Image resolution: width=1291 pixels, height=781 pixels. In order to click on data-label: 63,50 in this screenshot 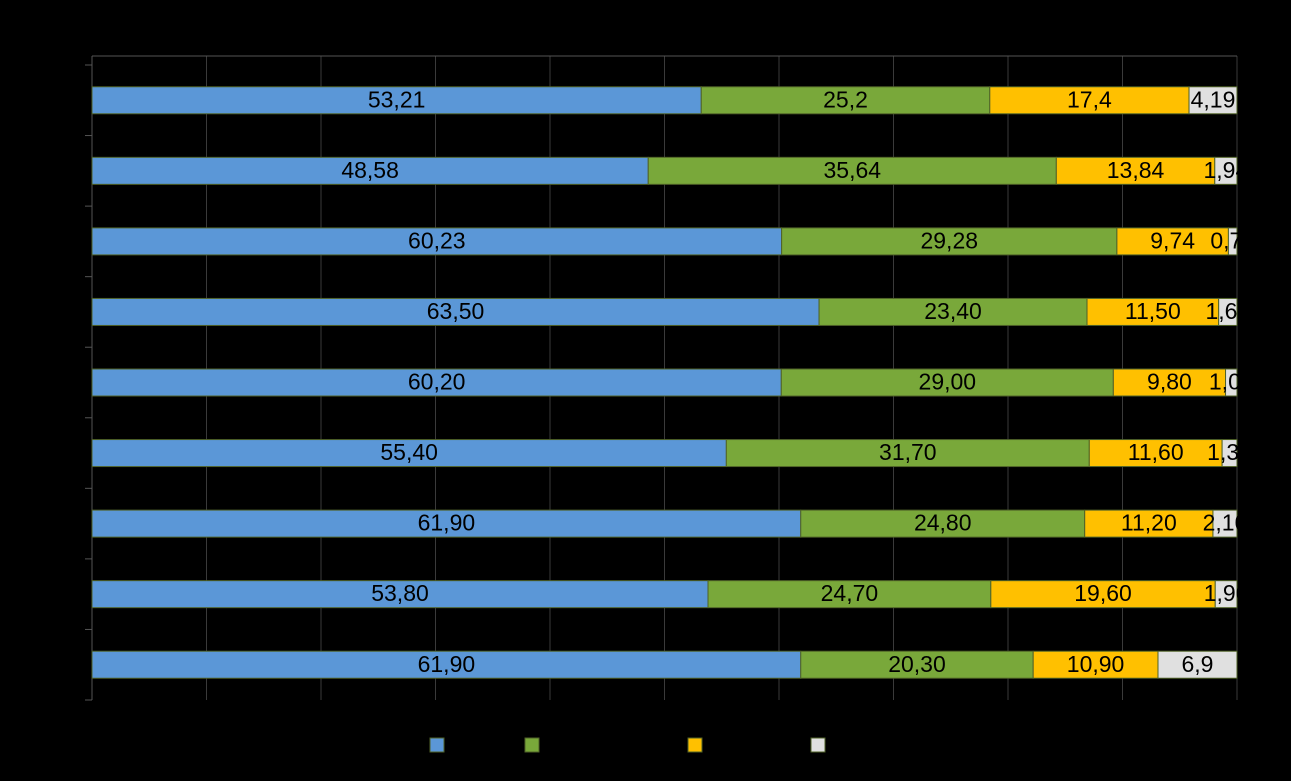, I will do `click(456, 311)`.